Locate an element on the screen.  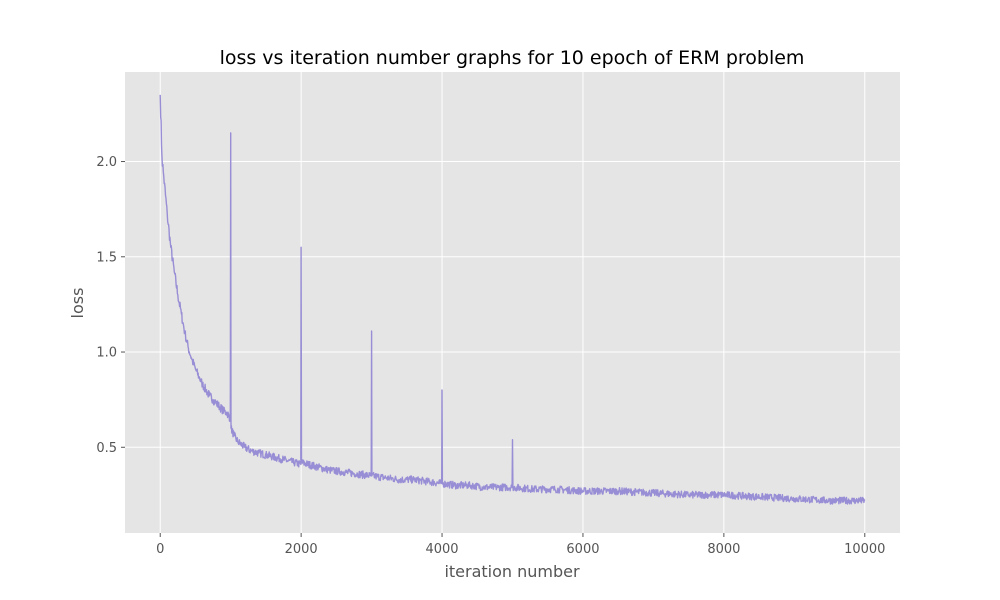
x-tick-label: 0 is located at coordinates (160, 549).